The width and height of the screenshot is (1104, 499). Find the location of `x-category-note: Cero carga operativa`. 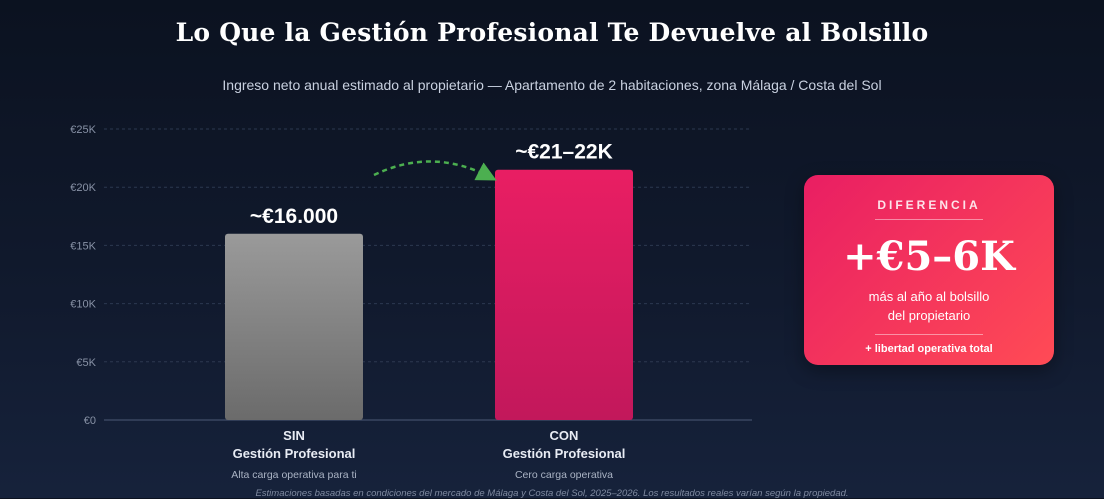

x-category-note: Cero carga operativa is located at coordinates (564, 475).